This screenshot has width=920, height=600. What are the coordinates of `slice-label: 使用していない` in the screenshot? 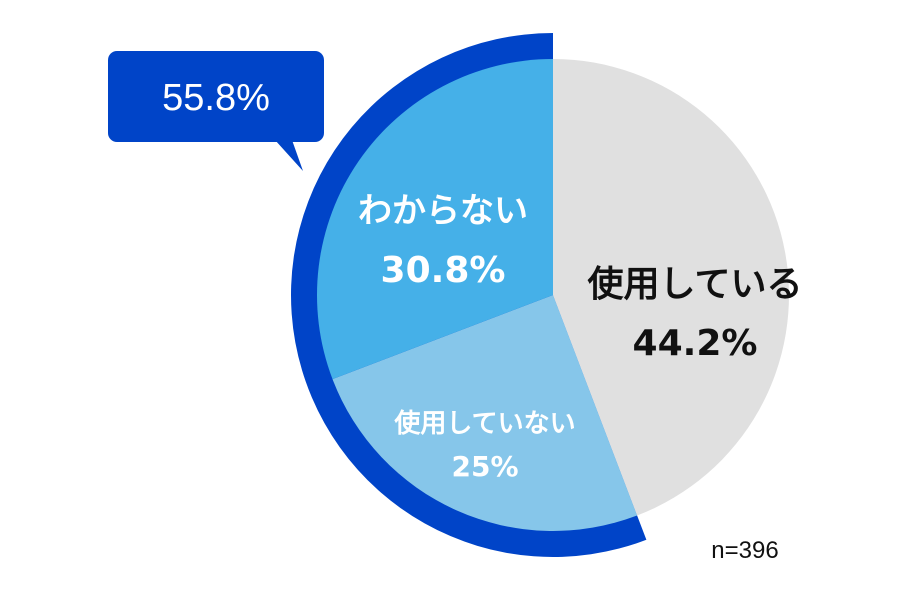 It's located at (484, 424).